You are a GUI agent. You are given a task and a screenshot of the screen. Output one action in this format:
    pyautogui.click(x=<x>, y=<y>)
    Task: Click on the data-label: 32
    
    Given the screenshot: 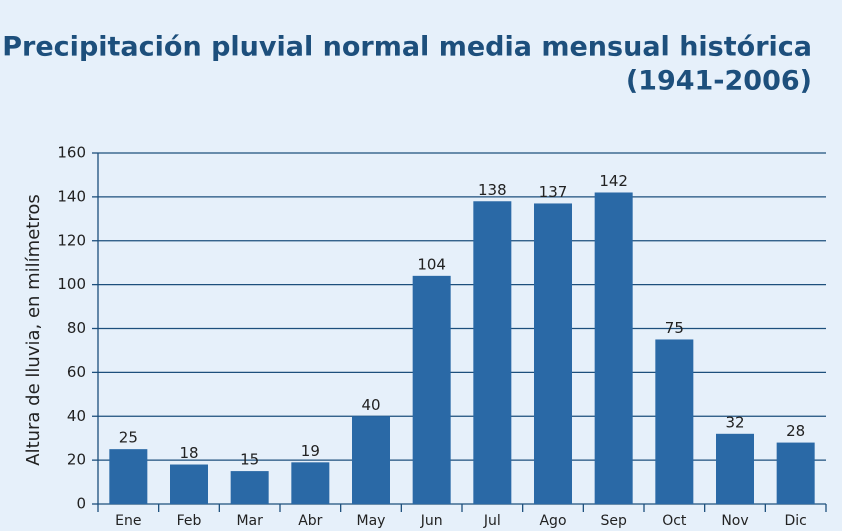 What is the action you would take?
    pyautogui.click(x=734, y=422)
    